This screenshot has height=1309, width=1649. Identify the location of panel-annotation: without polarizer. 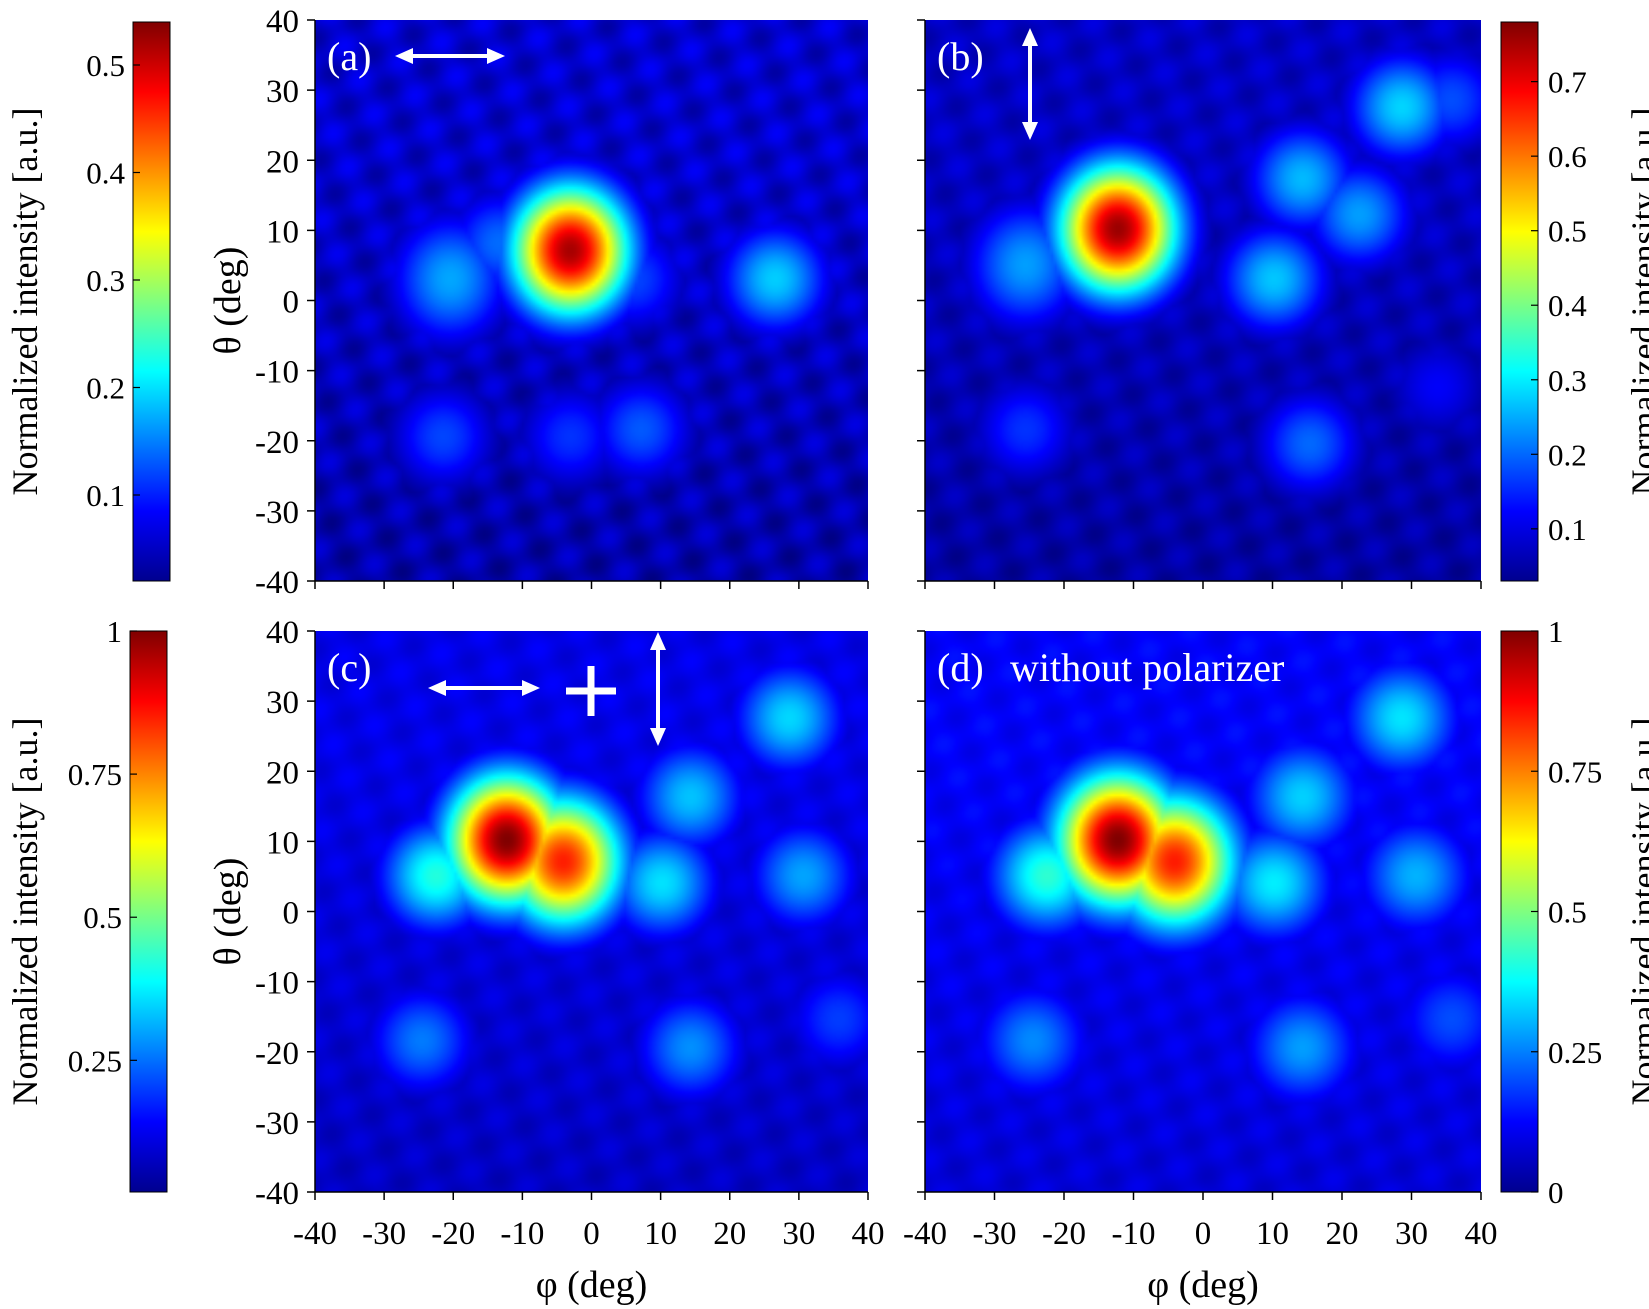
(1147, 667).